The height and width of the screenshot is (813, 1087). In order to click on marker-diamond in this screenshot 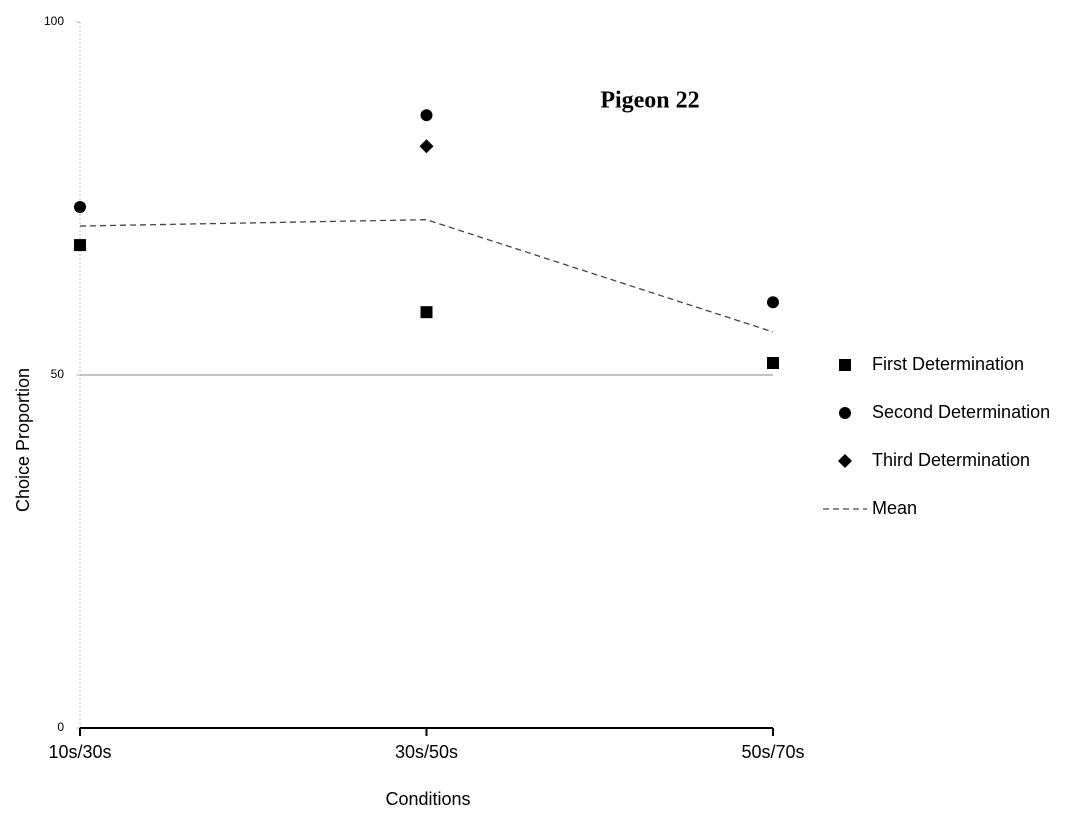, I will do `click(426, 146)`.